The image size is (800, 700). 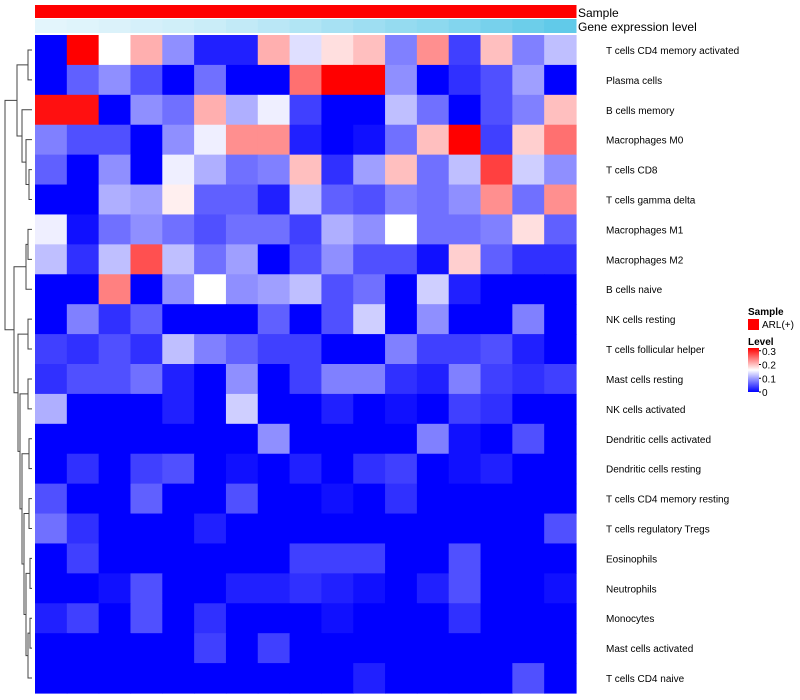 I want to click on row-label: Dendritic cells resting, so click(x=653, y=470).